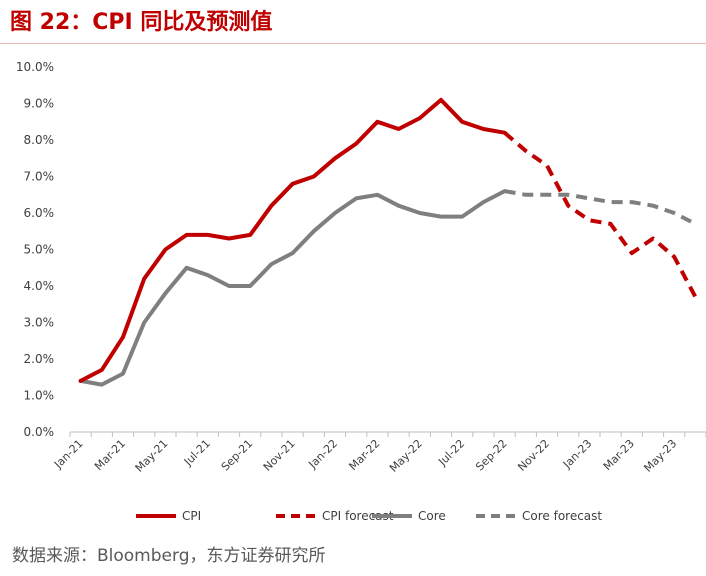 The width and height of the screenshot is (706, 576). What do you see at coordinates (39, 177) in the screenshot?
I see `y-tick-label: 7.0%` at bounding box center [39, 177].